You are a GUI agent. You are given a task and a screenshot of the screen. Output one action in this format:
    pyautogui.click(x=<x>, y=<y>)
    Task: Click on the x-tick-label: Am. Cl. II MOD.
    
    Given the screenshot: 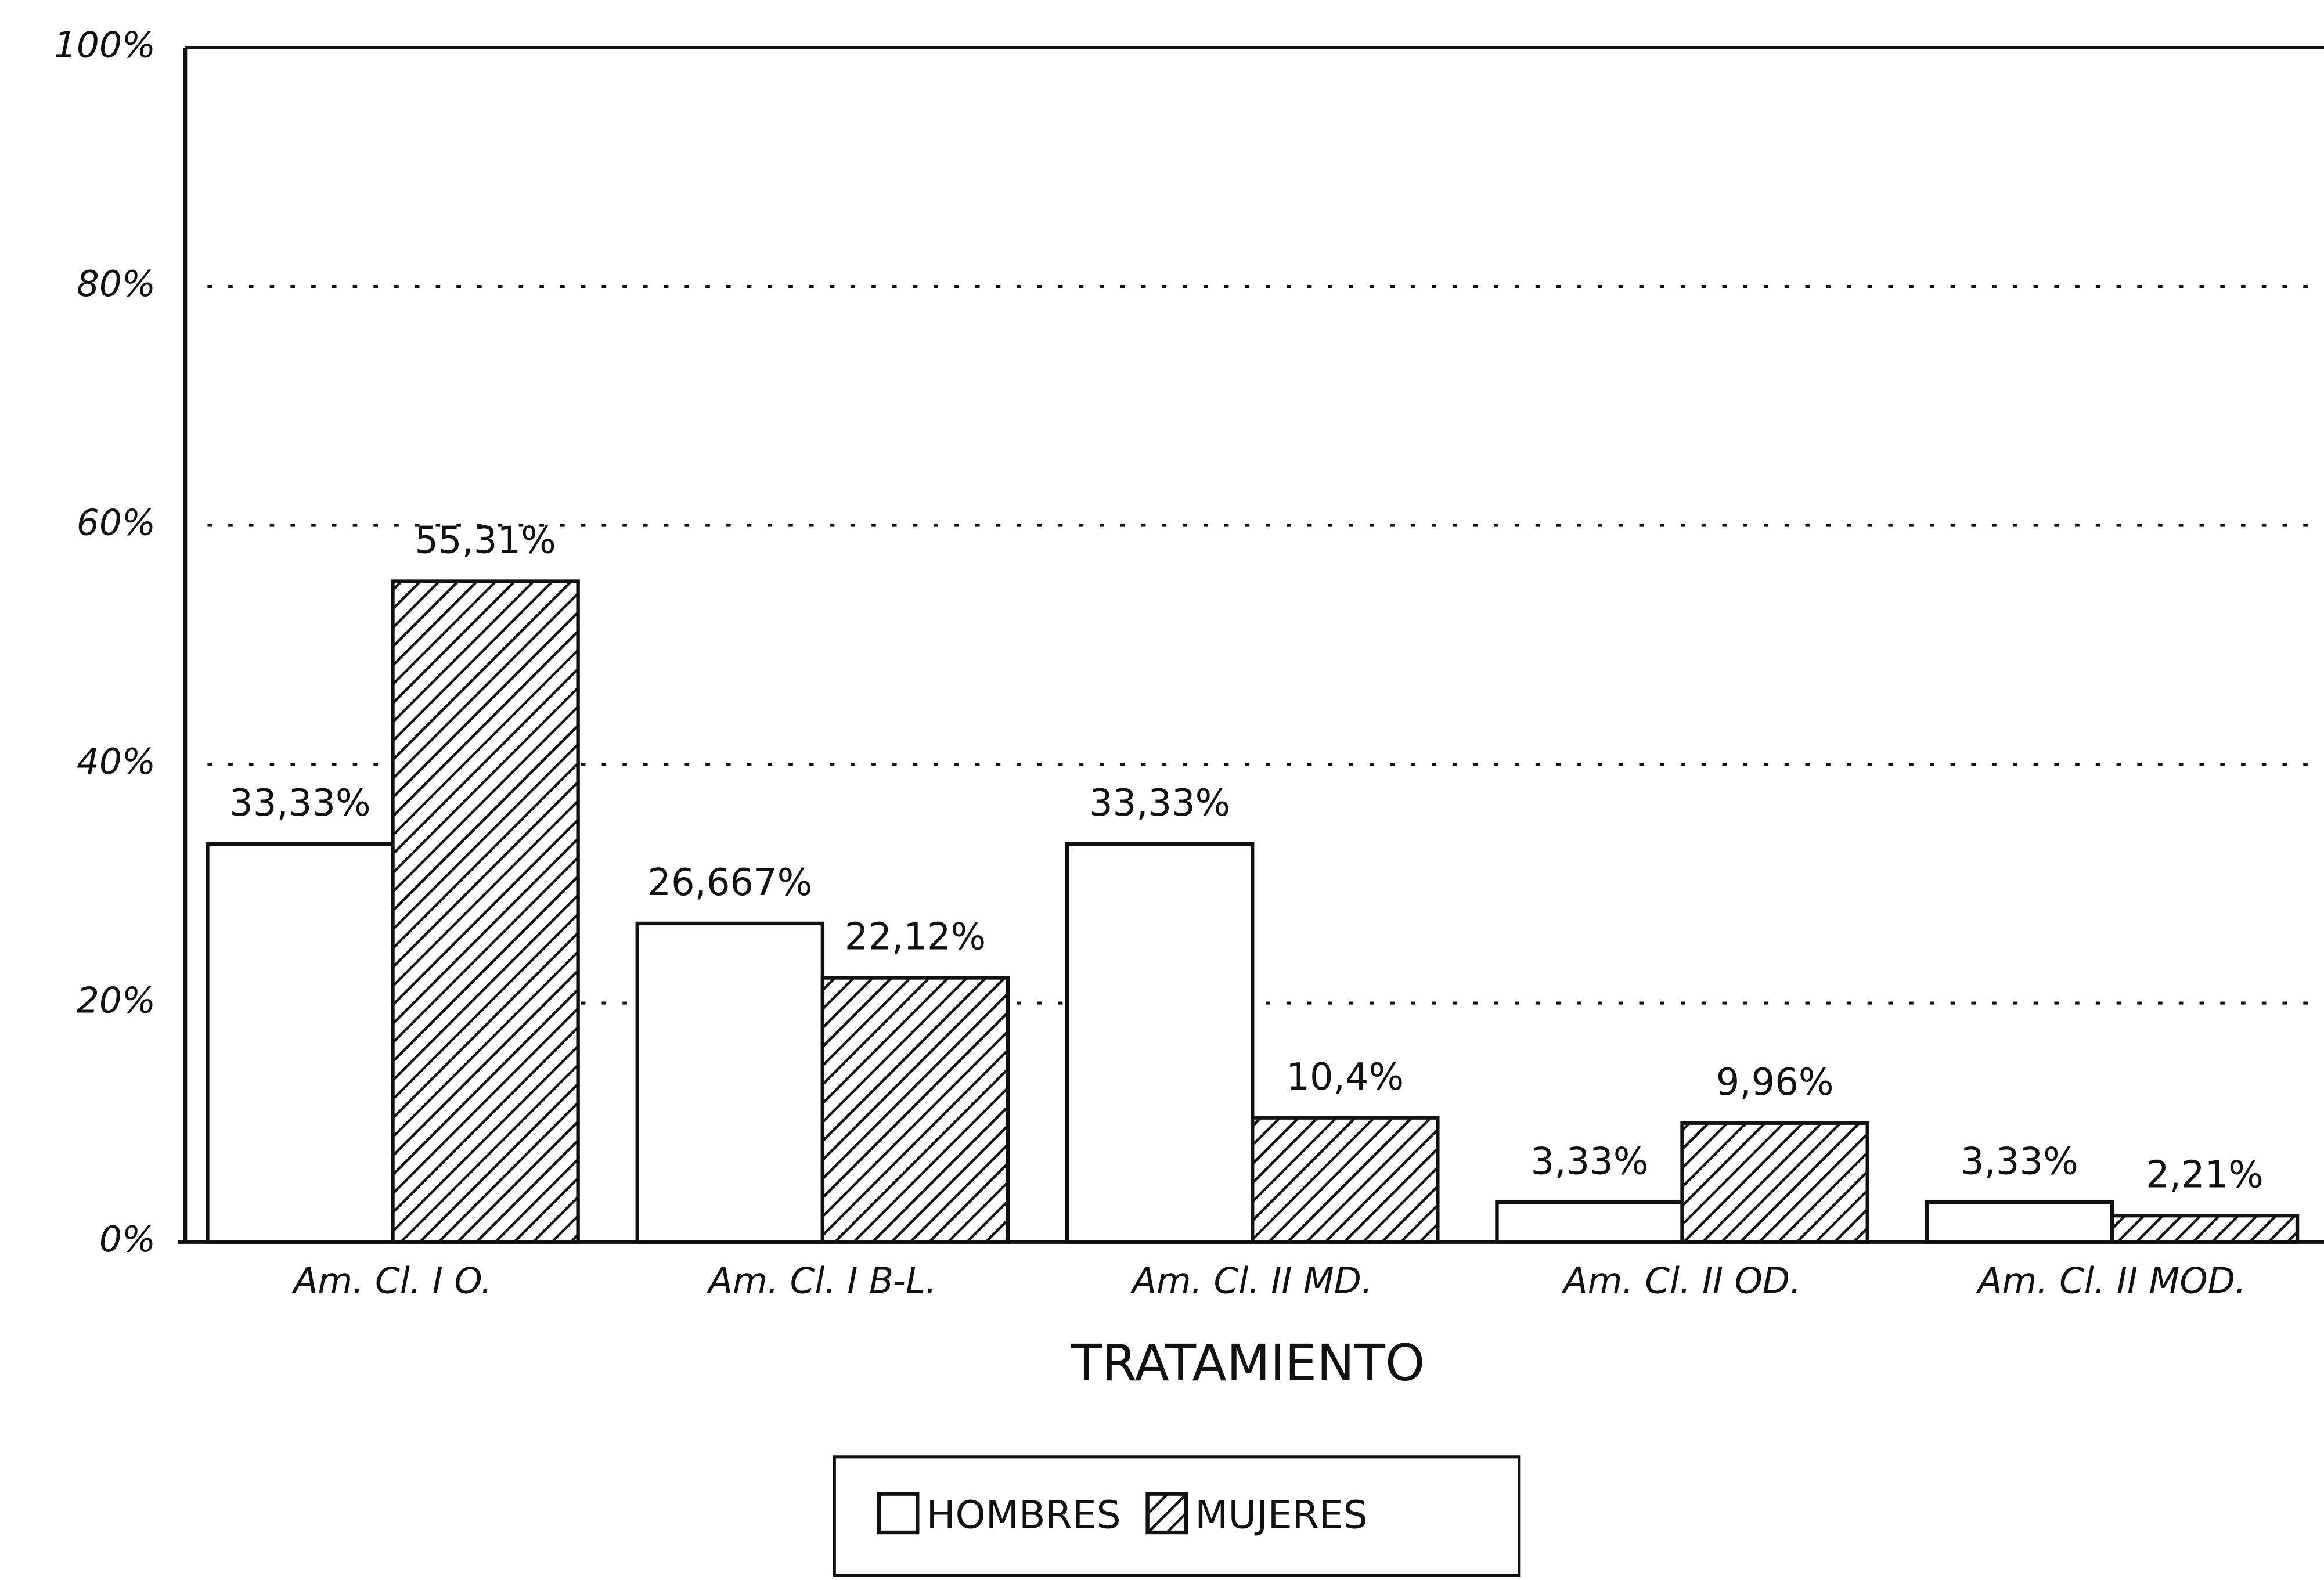 What is the action you would take?
    pyautogui.click(x=2111, y=1282)
    